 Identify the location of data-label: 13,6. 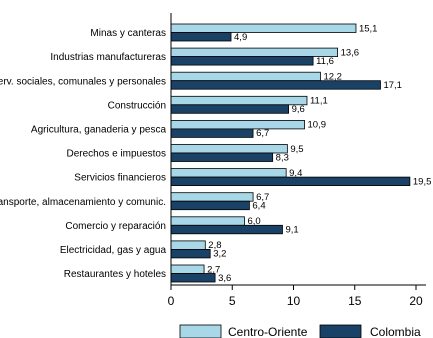
(350, 52).